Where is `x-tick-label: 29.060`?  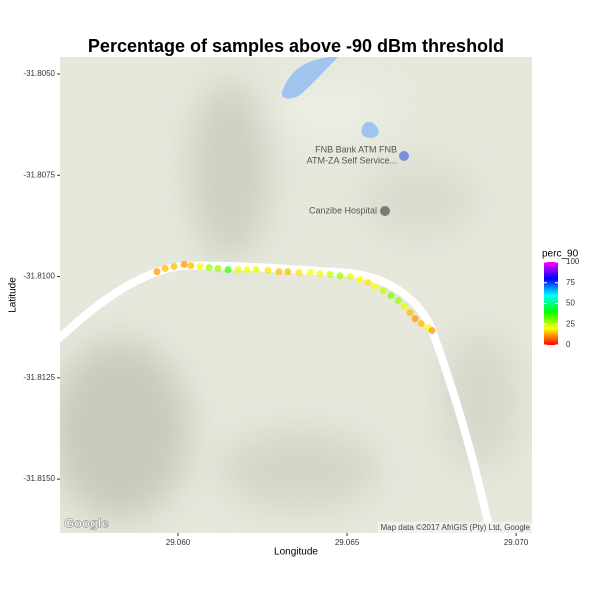 x-tick-label: 29.060 is located at coordinates (178, 542).